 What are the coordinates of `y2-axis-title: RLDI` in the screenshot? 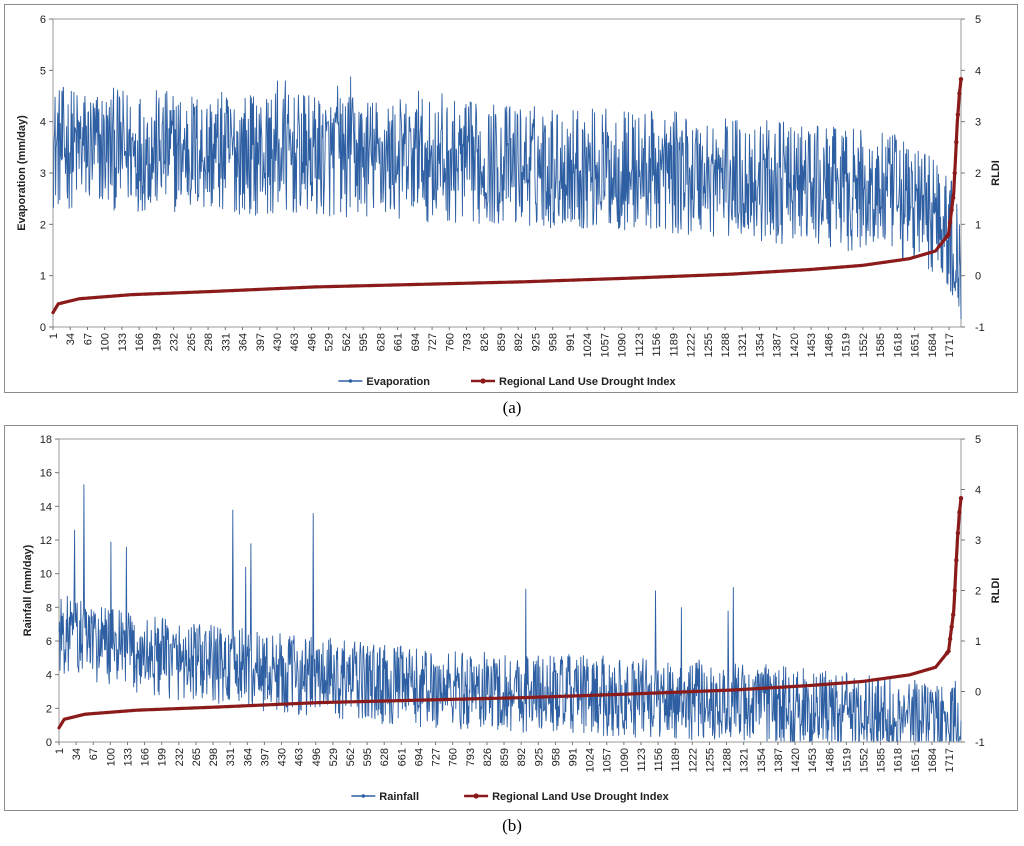 It's located at (996, 591).